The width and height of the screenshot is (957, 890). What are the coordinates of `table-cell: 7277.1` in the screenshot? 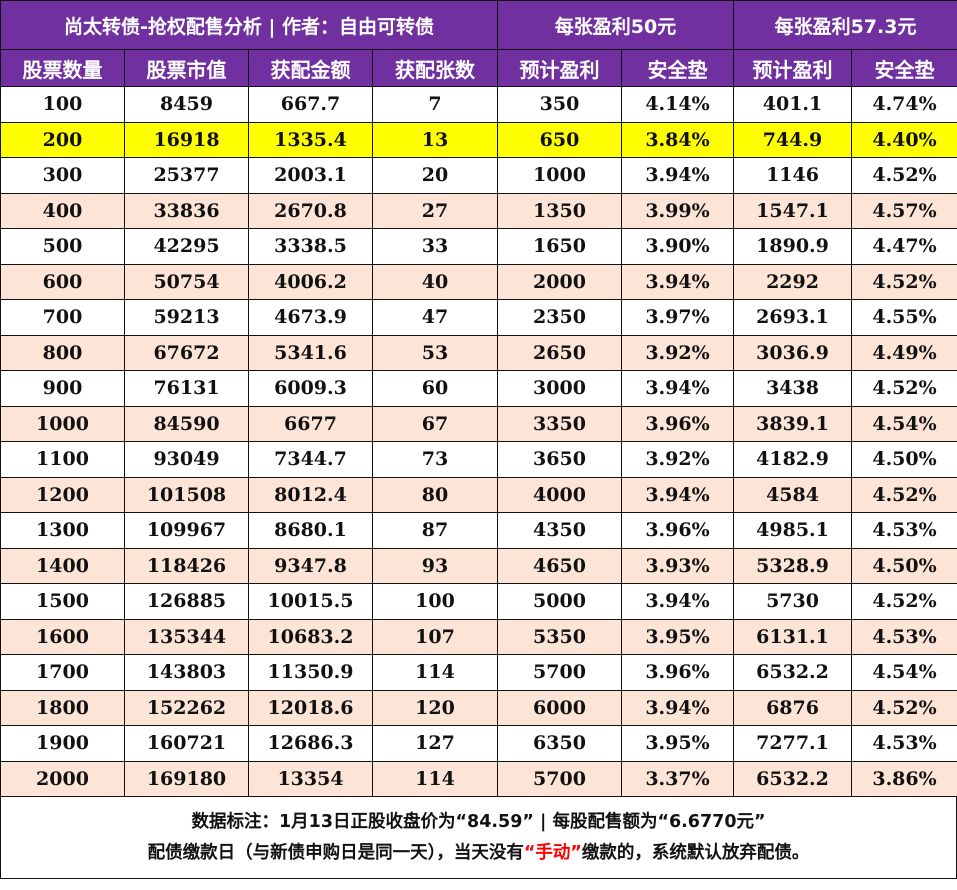 It's located at (793, 743).